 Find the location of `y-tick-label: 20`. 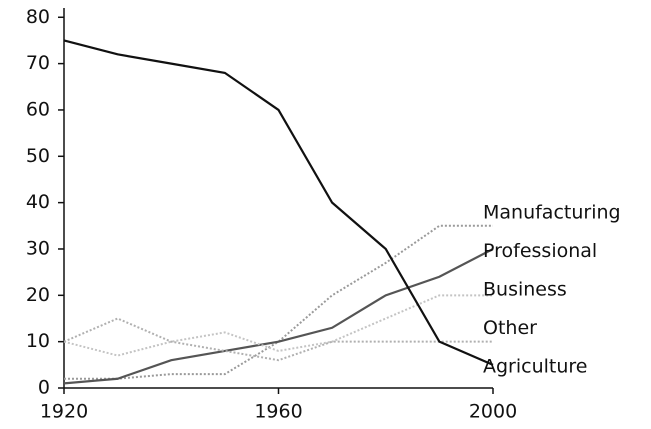

y-tick-label: 20 is located at coordinates (38, 295).